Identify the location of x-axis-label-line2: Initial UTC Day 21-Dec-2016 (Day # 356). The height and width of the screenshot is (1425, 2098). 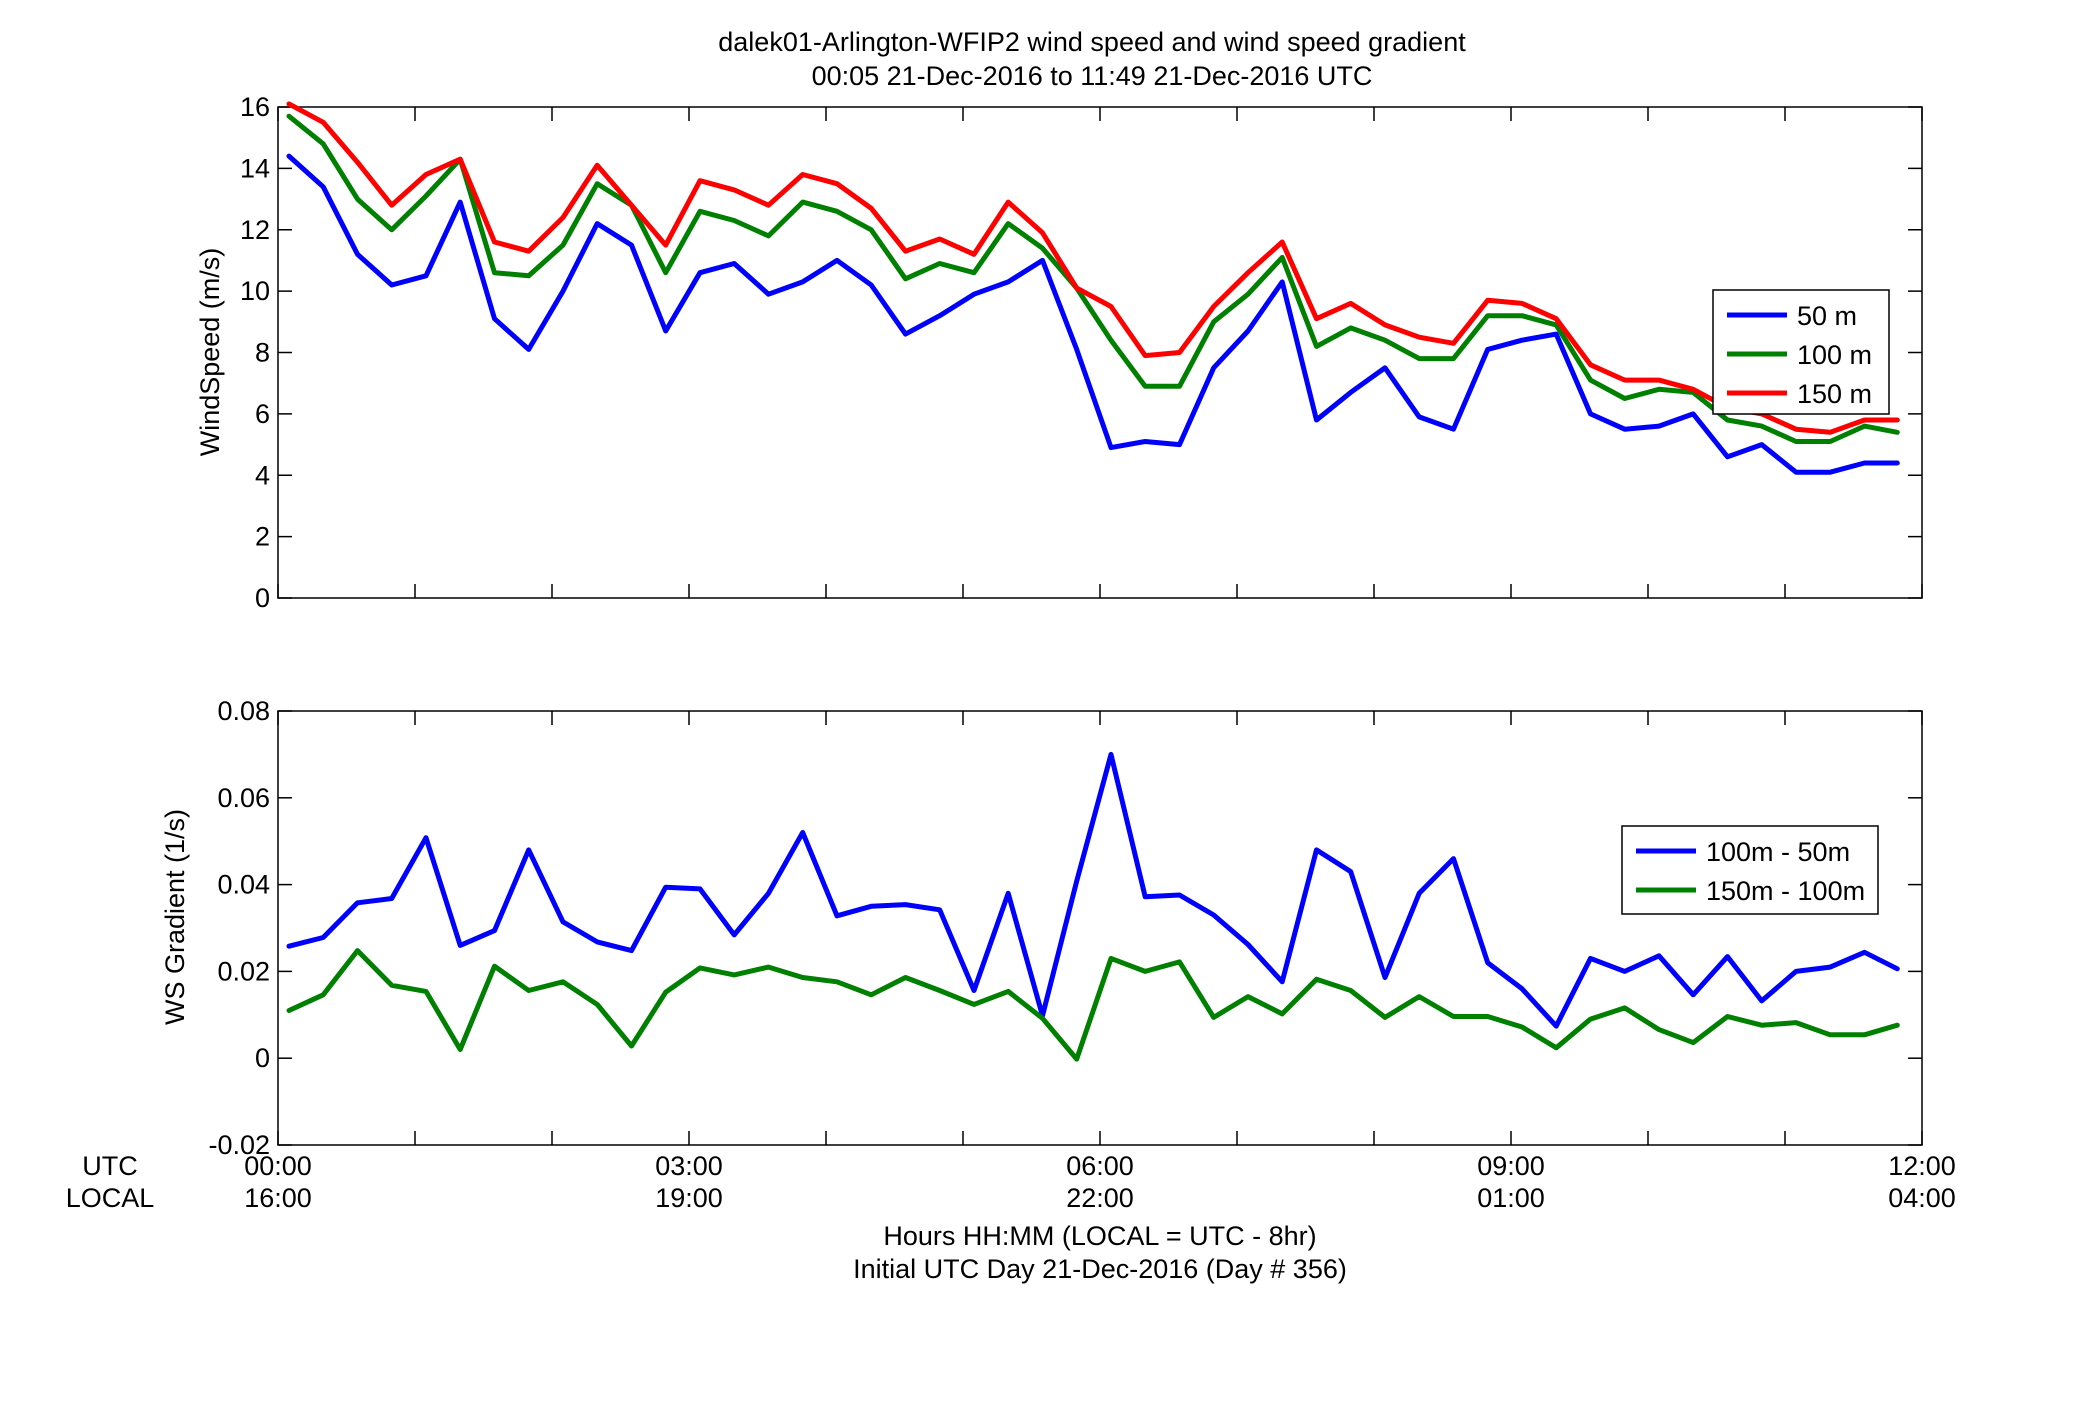
(1100, 1269).